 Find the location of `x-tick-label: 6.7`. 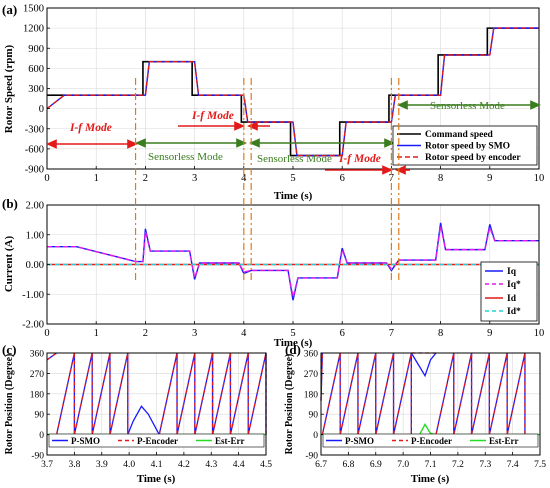

x-tick-label: 6.7 is located at coordinates (321, 465).